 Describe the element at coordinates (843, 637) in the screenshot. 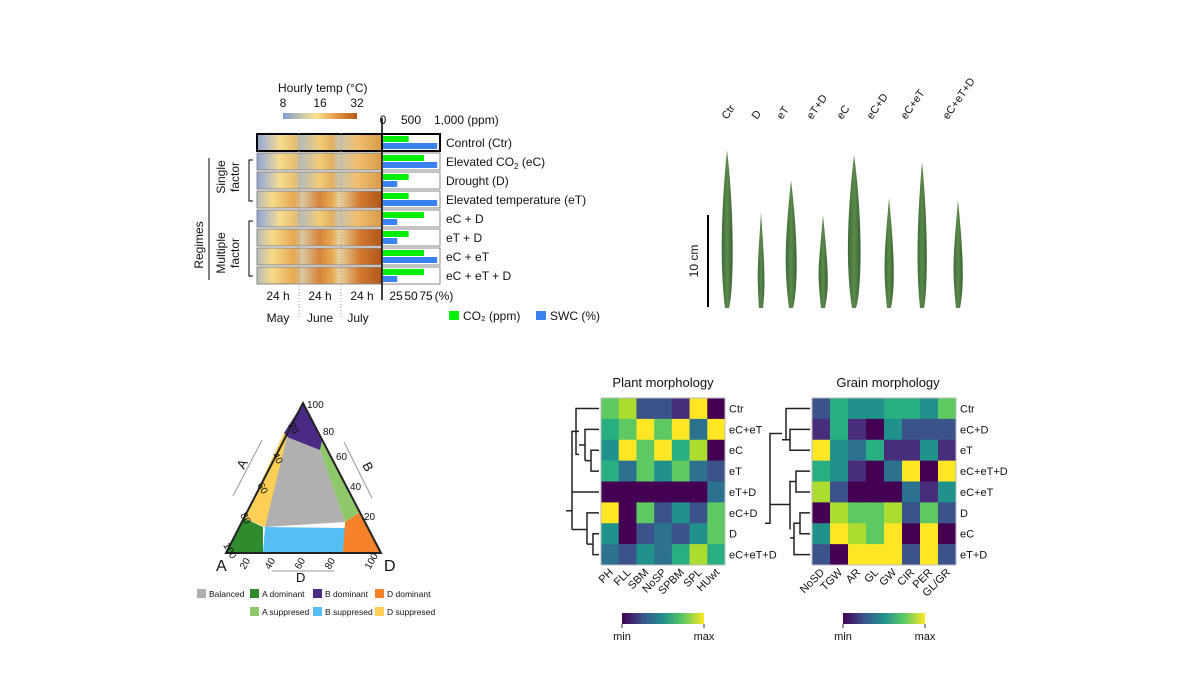

I see `colorbar-min-label: min` at that location.